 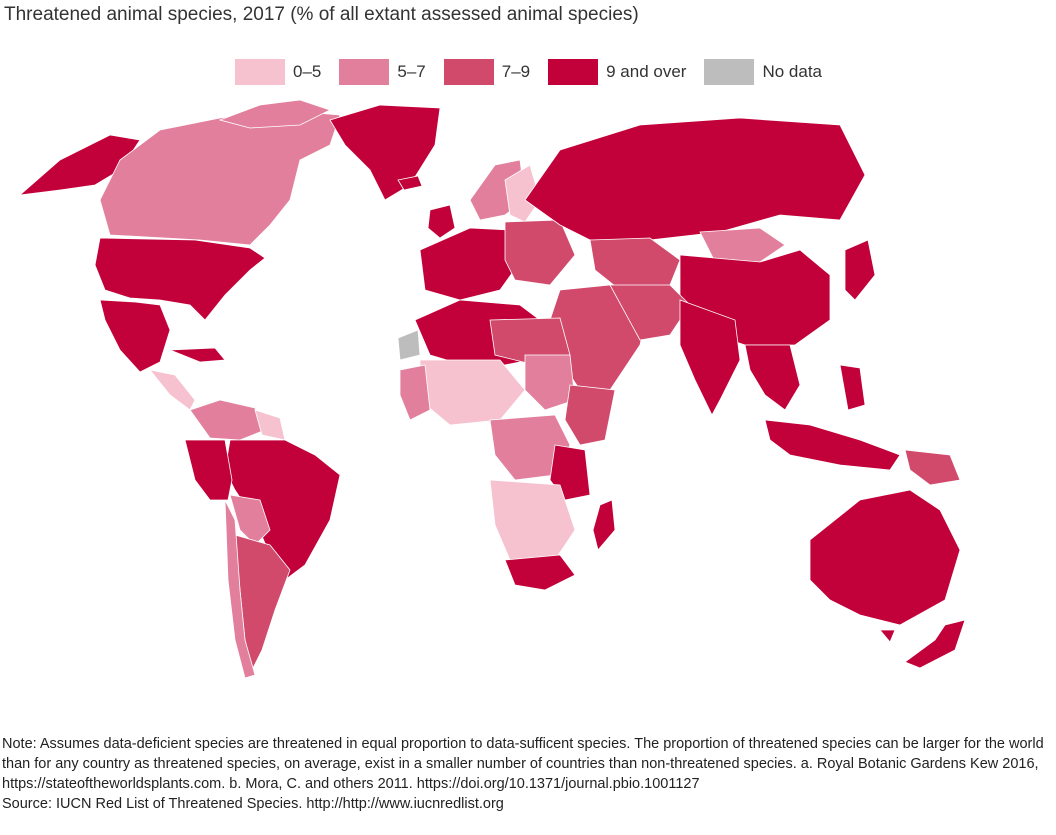 What do you see at coordinates (532, 520) in the screenshot?
I see `region-southern-africa` at bounding box center [532, 520].